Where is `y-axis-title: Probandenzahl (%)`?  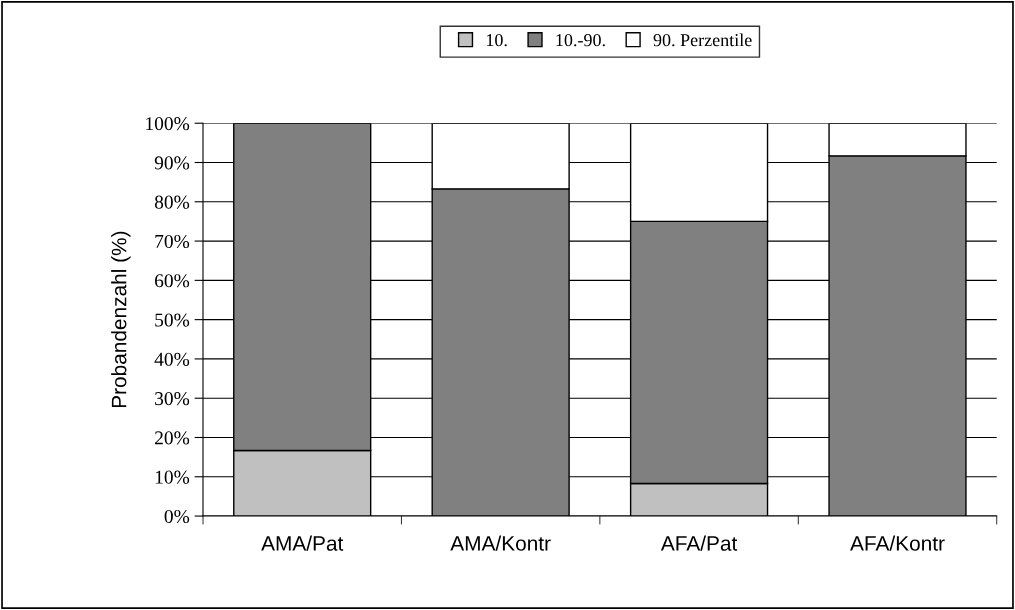
y-axis-title: Probandenzahl (%) is located at coordinates (121, 319).